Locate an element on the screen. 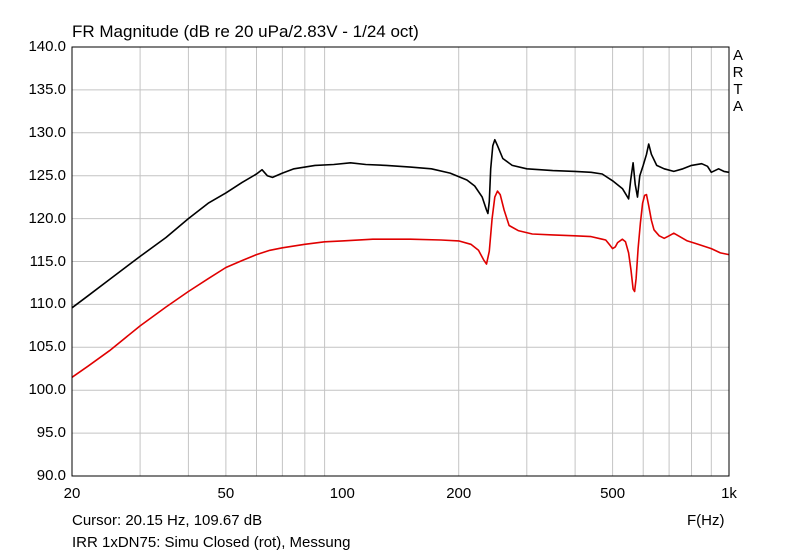  brand-letter-r: R is located at coordinates (738, 72).